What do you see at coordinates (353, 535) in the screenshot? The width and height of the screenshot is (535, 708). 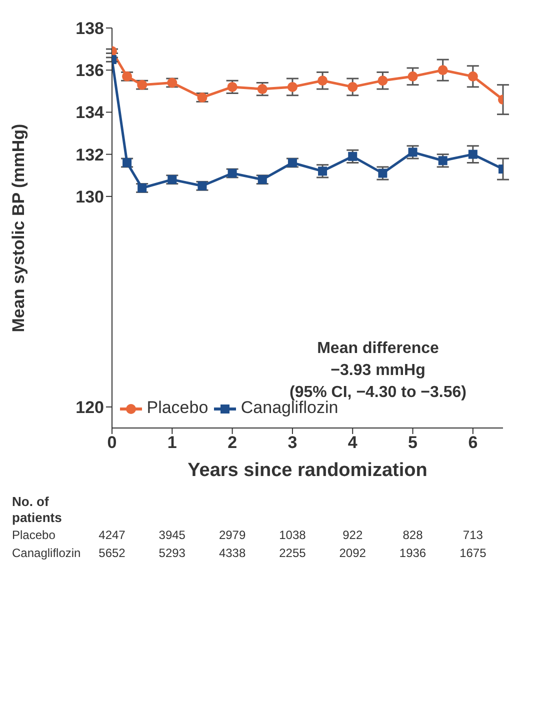 I see `text: 922` at bounding box center [353, 535].